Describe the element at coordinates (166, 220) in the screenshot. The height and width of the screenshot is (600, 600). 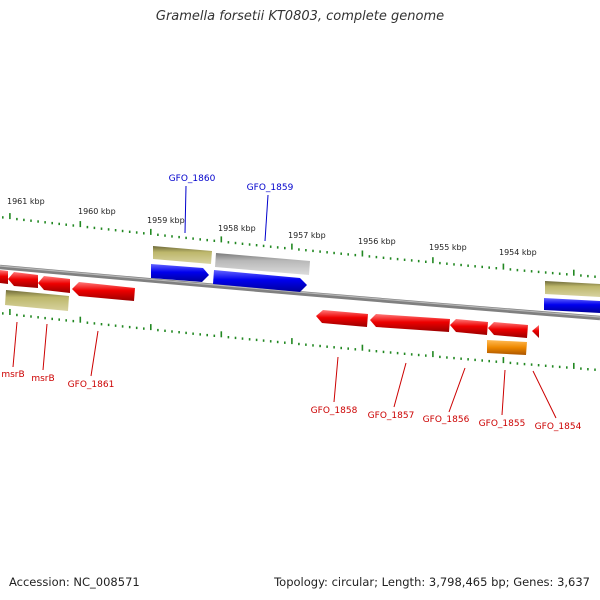
I see `scale-label: 1959 kbp` at that location.